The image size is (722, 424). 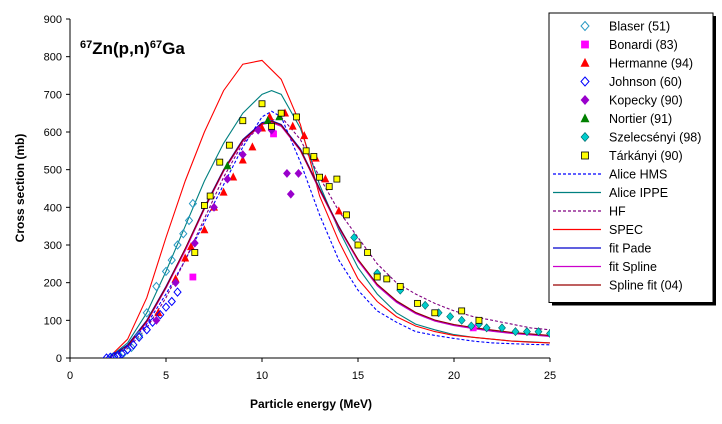 What do you see at coordinates (53, 171) in the screenshot?
I see `y-tick-label: 500` at bounding box center [53, 171].